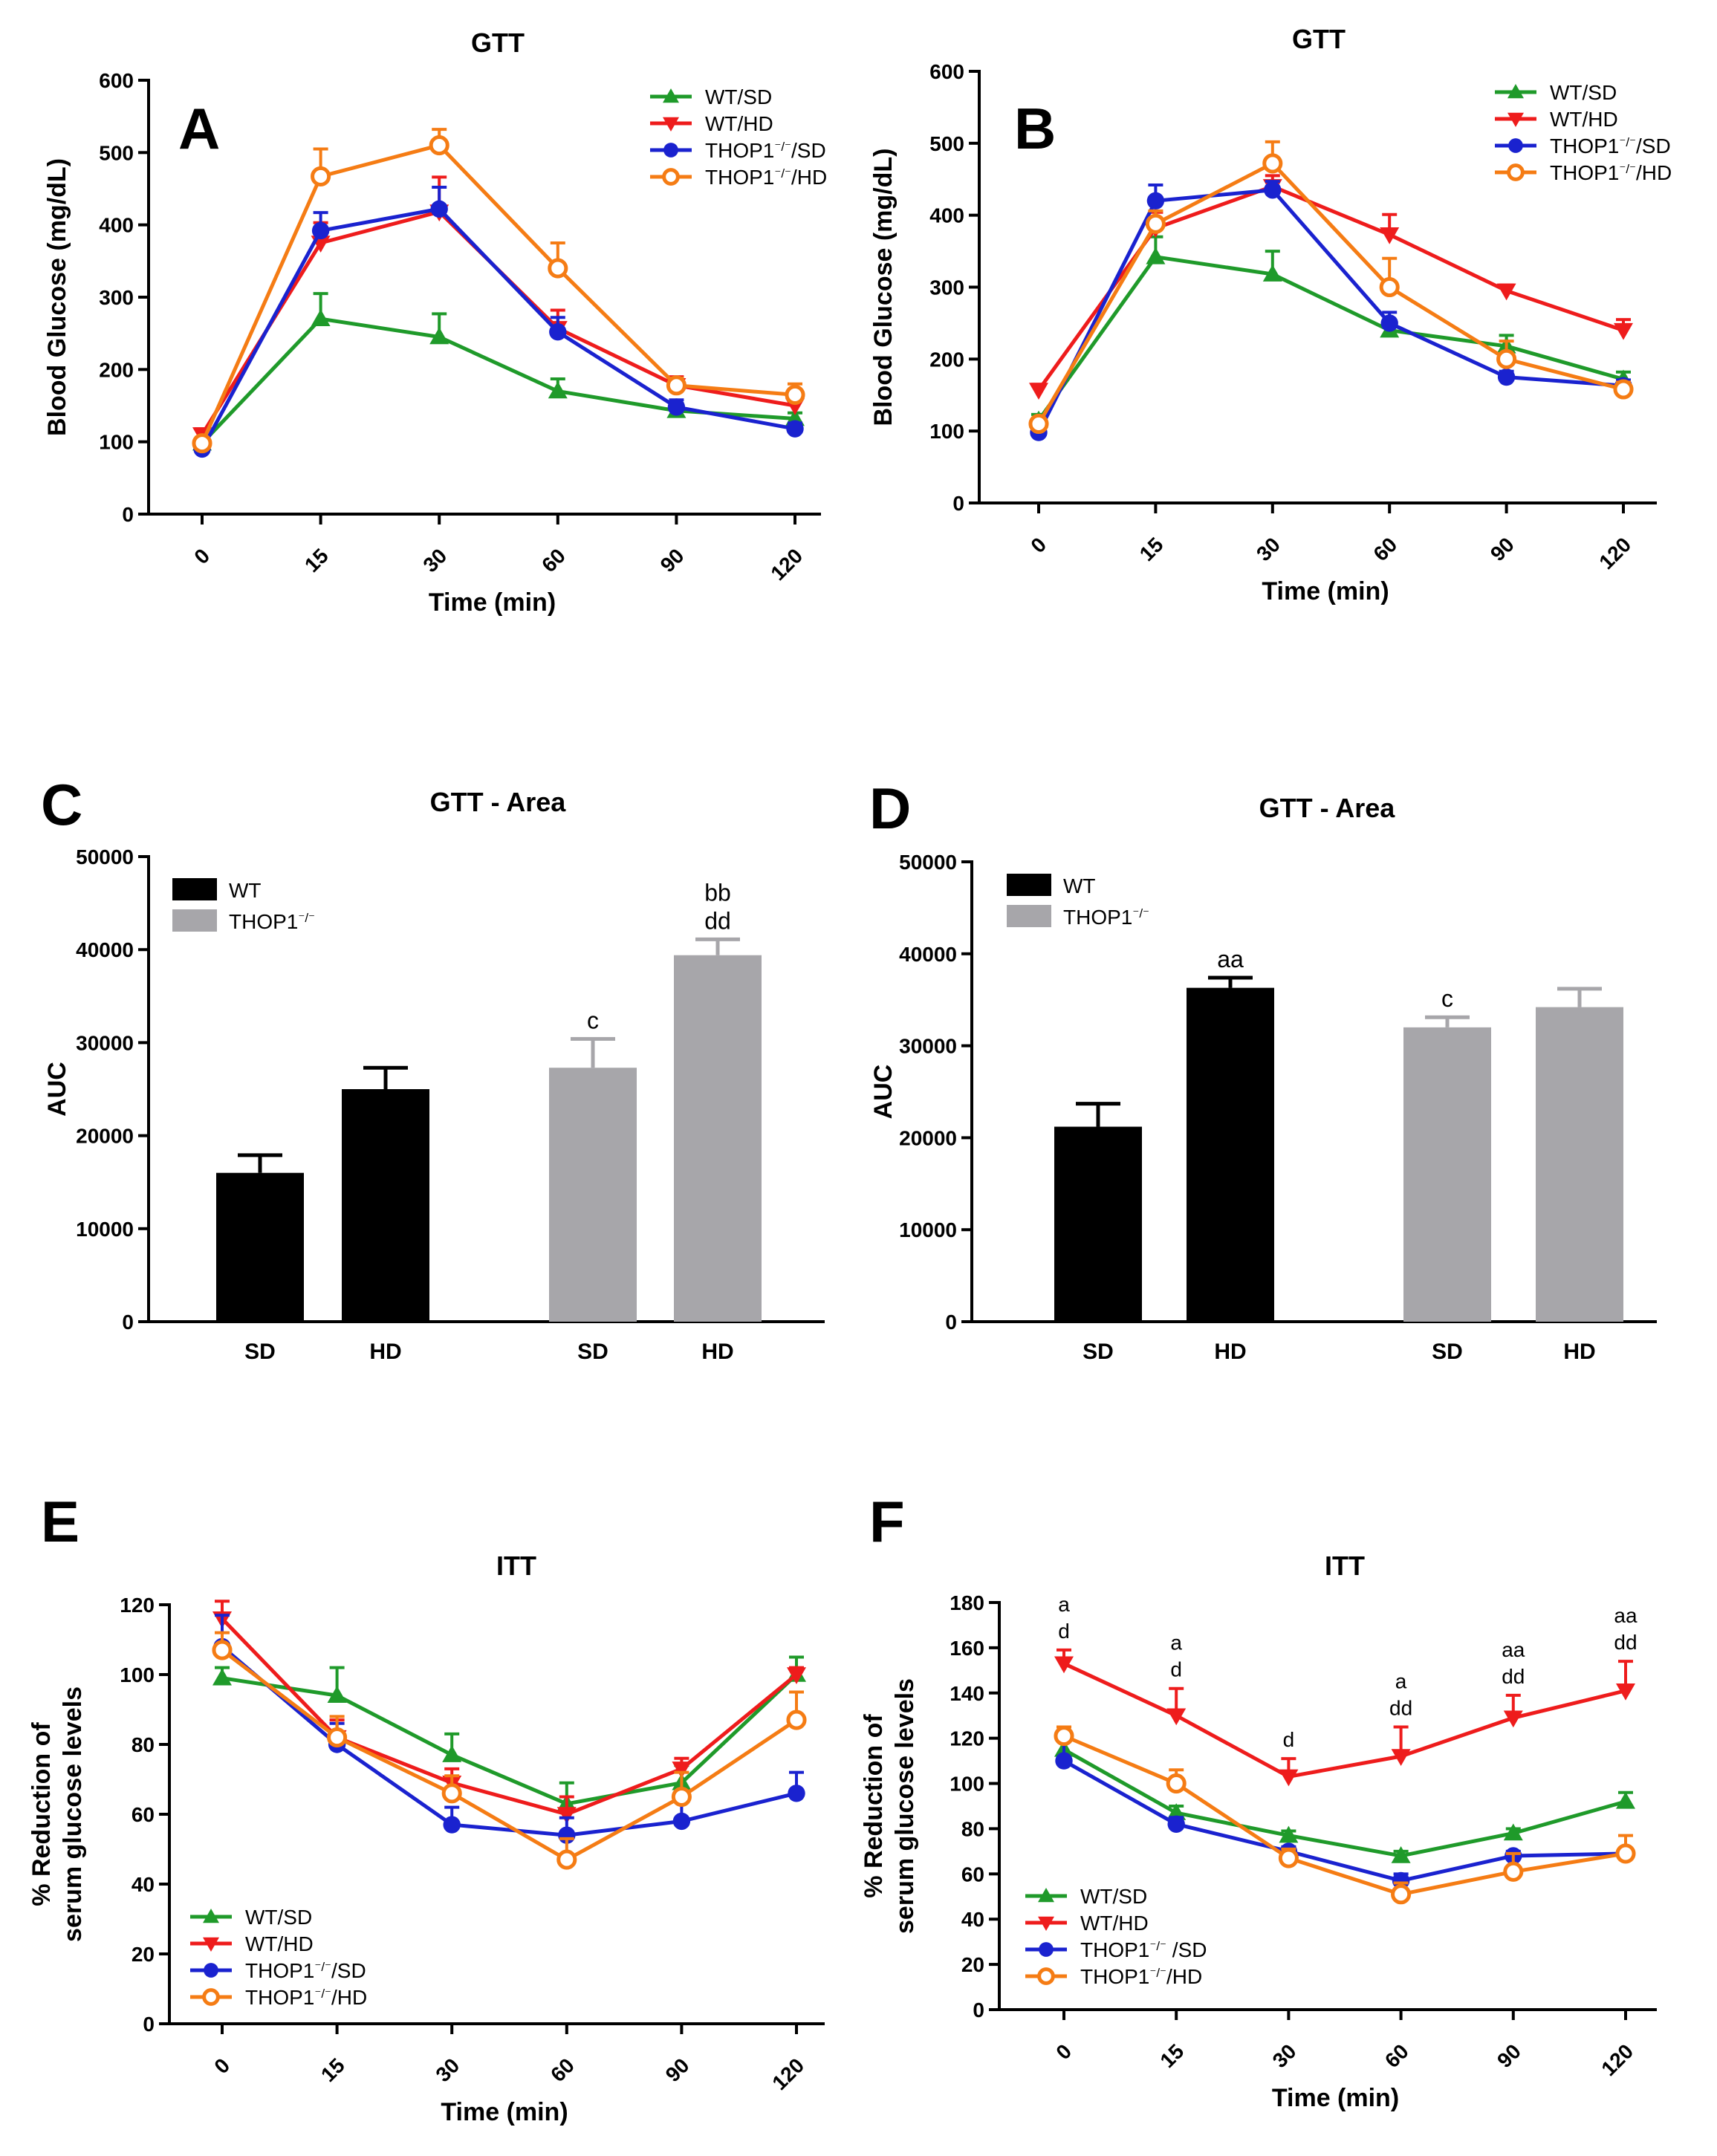 This screenshot has width=1717, height=2156. I want to click on chart-f-legend-marker, so click(1047, 1949).